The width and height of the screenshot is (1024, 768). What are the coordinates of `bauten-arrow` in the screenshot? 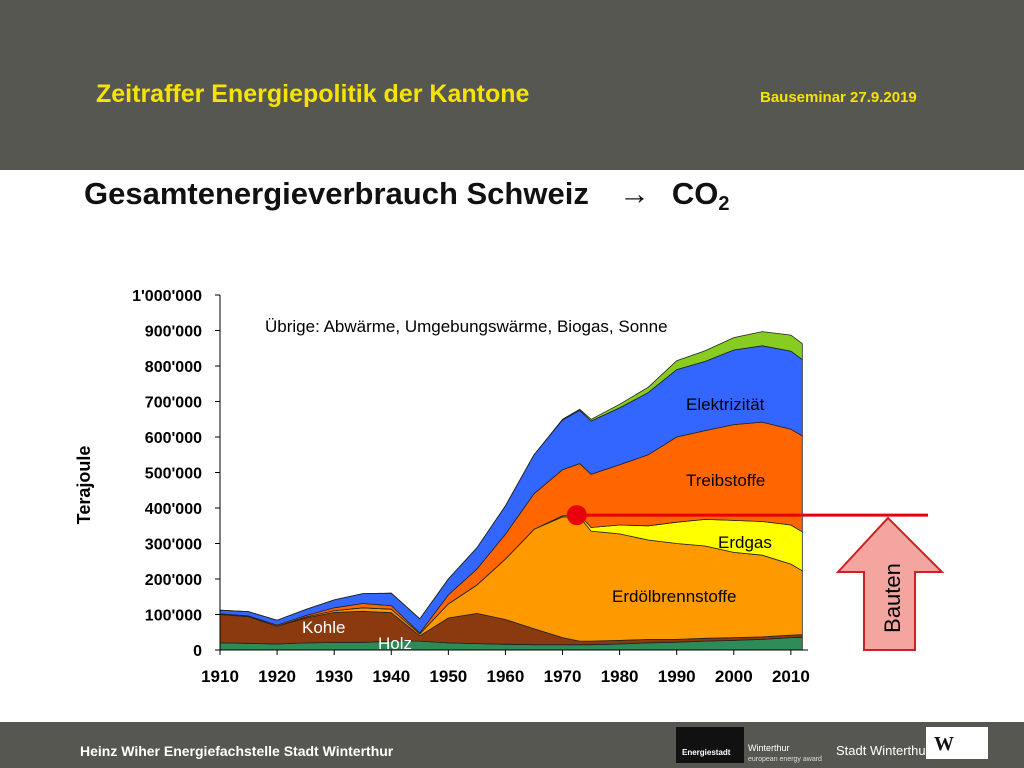 It's located at (890, 583).